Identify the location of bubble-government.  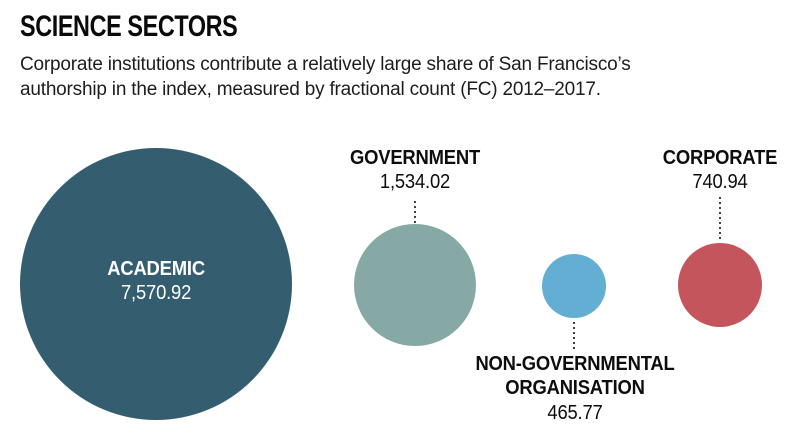
(415, 285).